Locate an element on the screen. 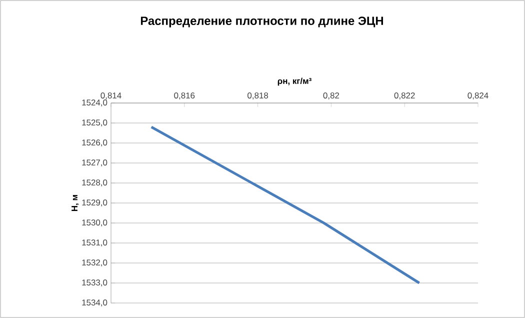  y-tick-label: 1527,0 is located at coordinates (95, 163).